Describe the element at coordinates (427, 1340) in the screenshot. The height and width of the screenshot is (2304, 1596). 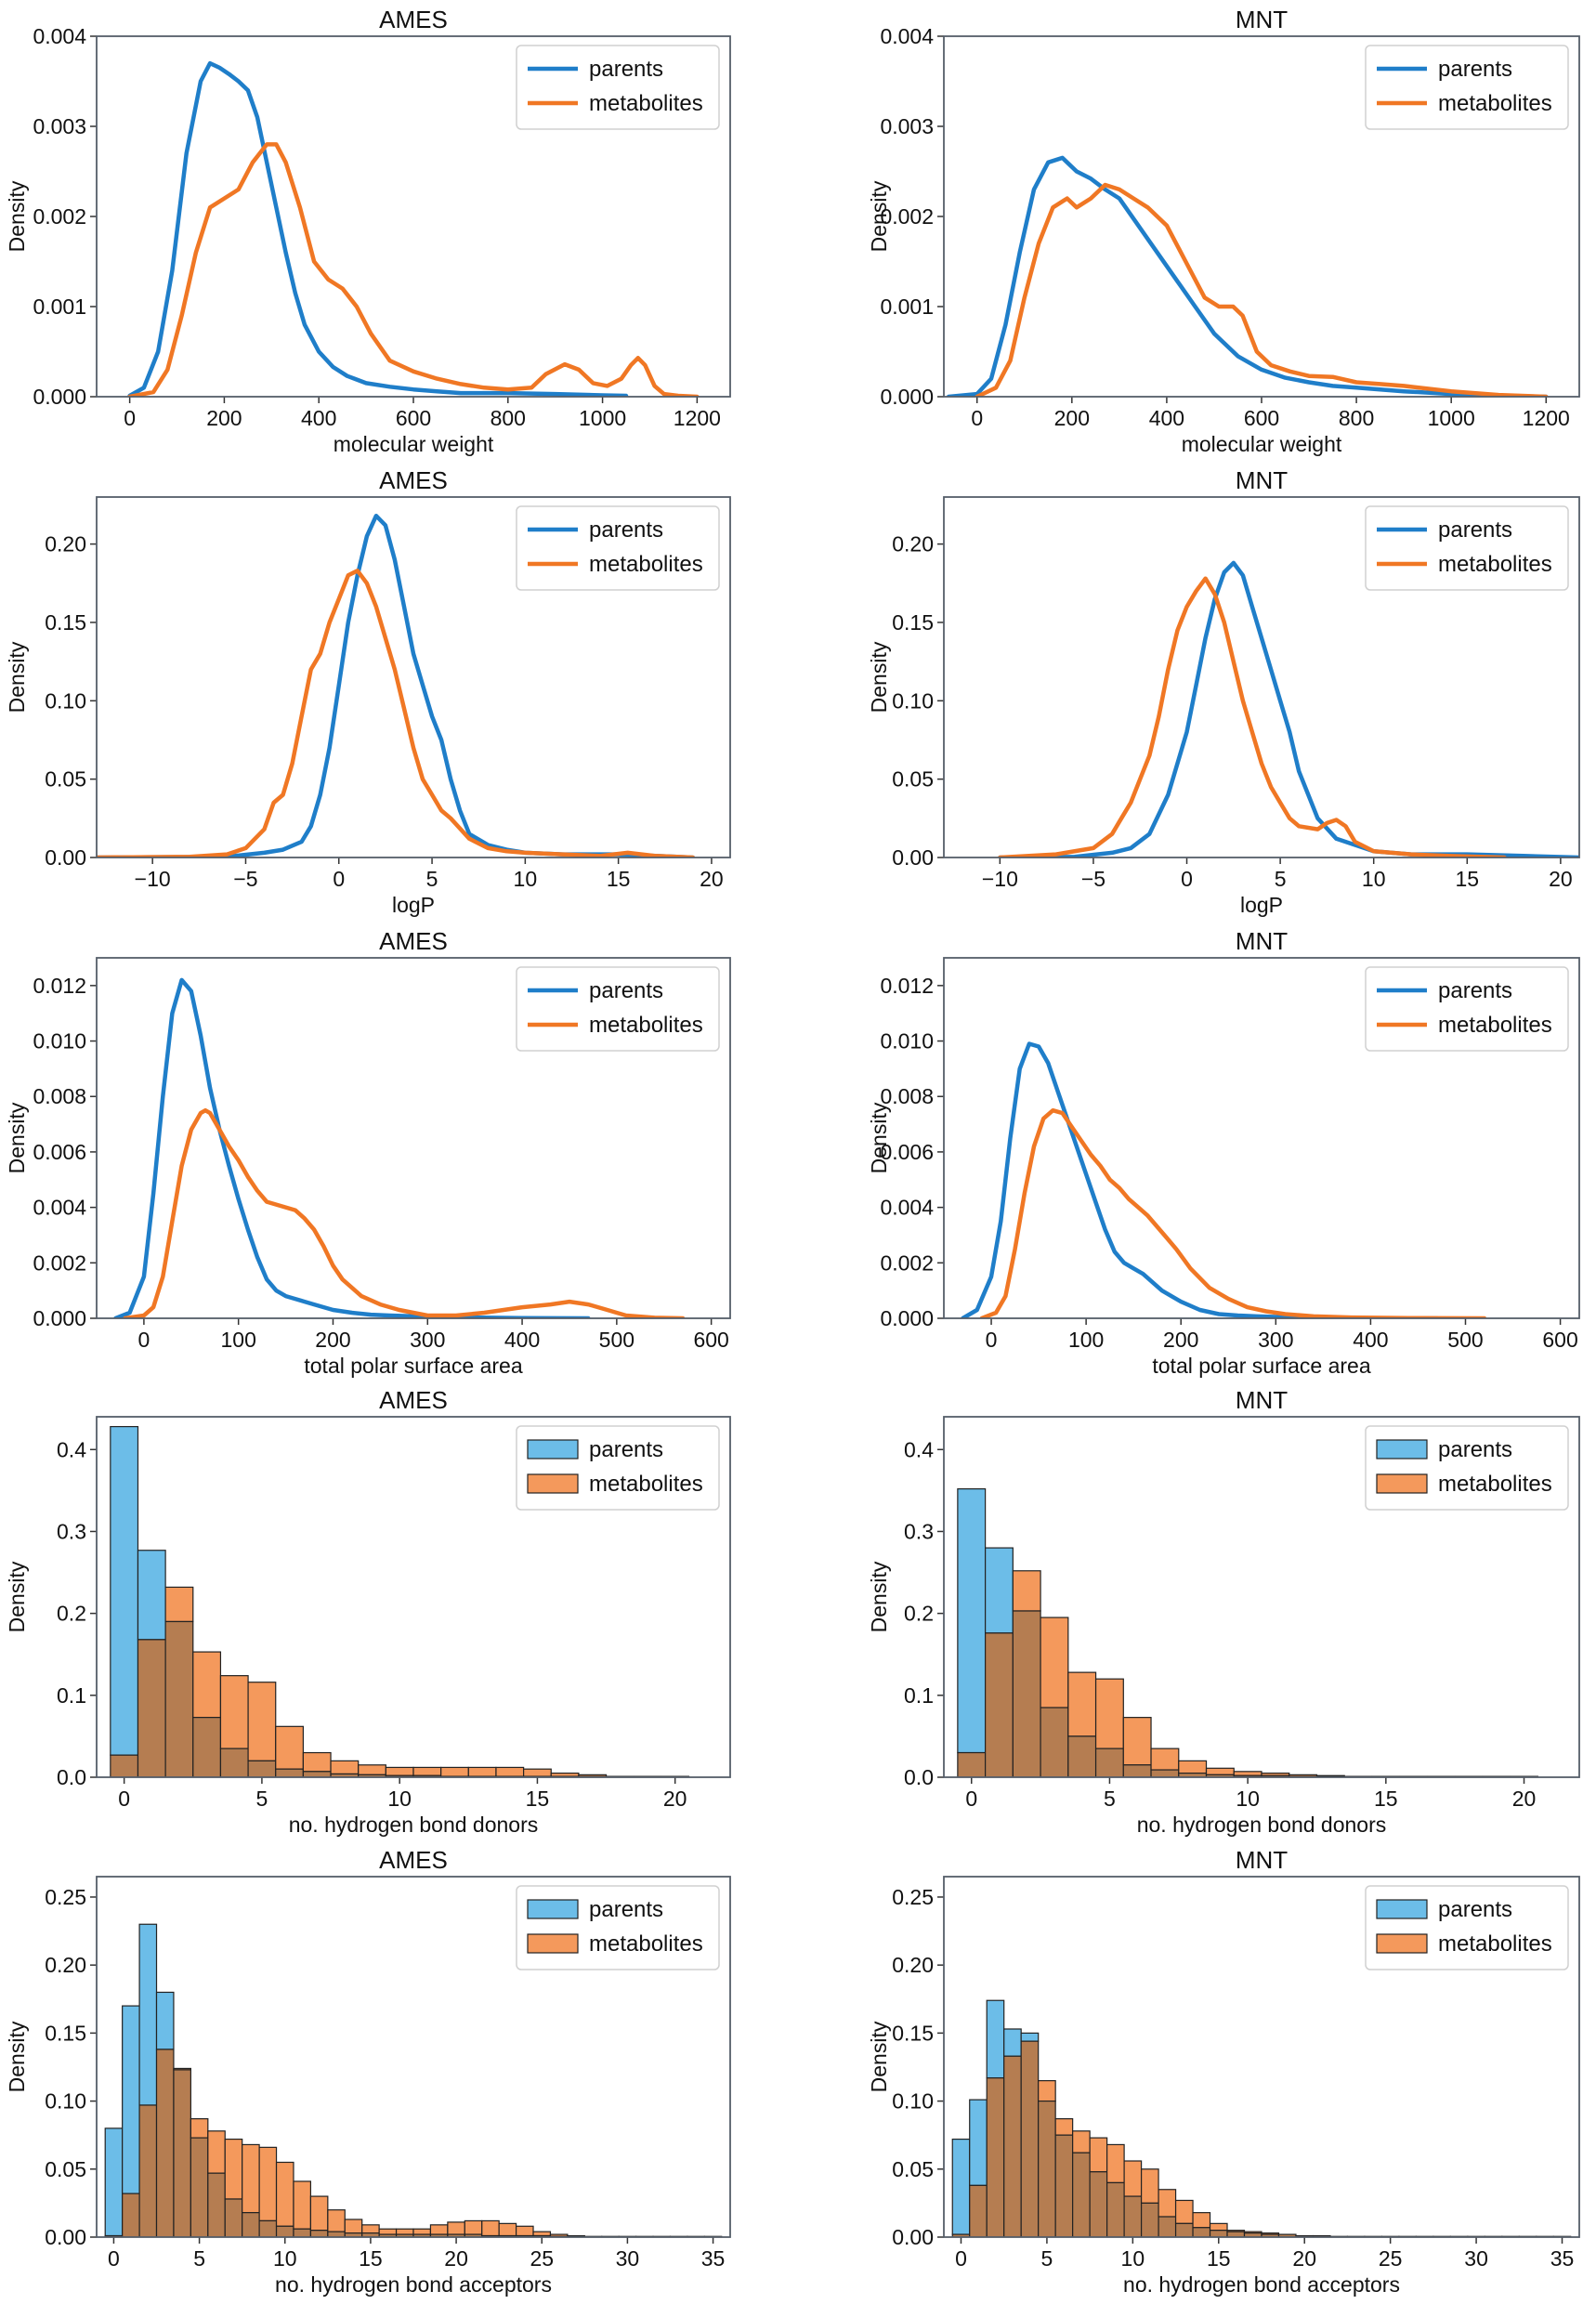
I see `x-tick-label: 300` at that location.